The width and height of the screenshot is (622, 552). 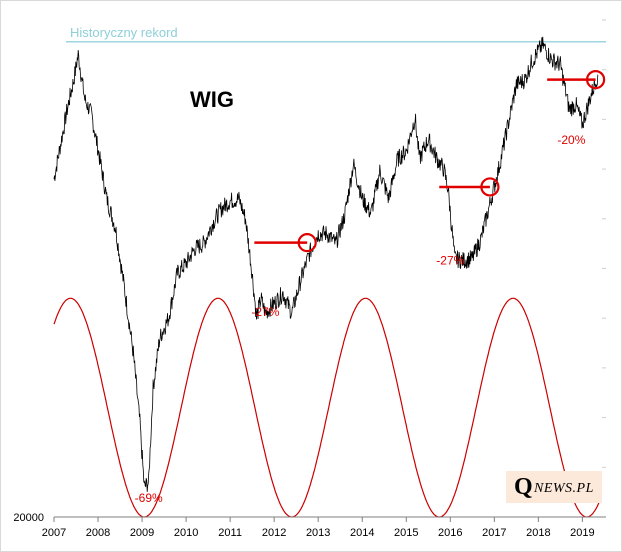 I want to click on x-tick-label: 2012, so click(x=274, y=533).